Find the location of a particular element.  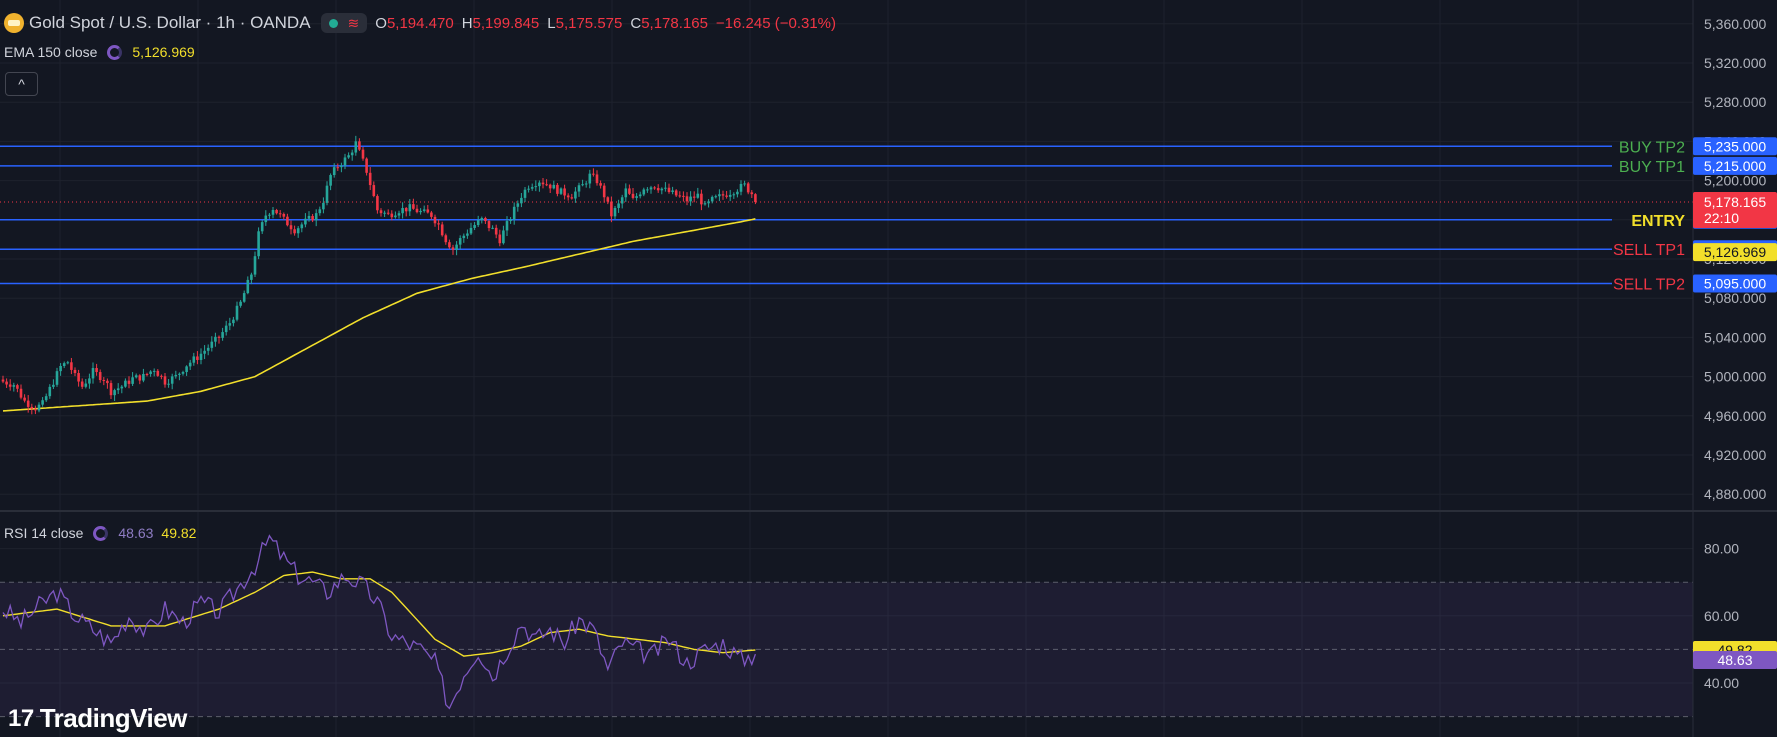

ohlc-open: O5,194.470 is located at coordinates (414, 23).